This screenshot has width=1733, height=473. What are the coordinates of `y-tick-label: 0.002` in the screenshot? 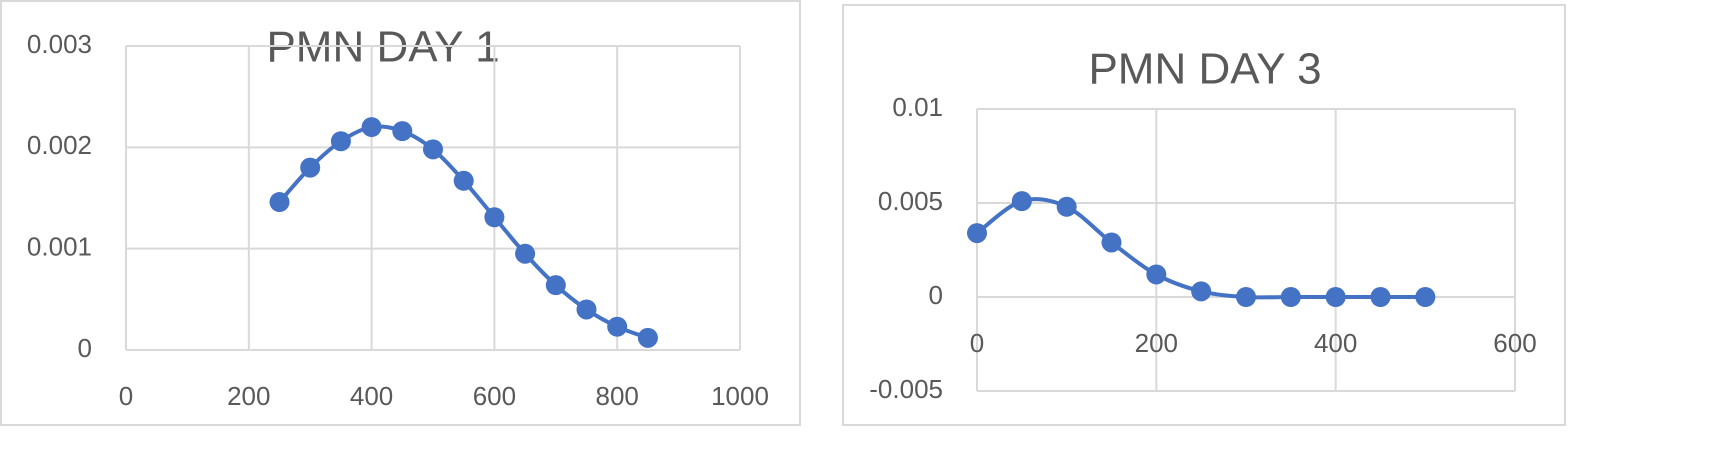 It's located at (59, 145).